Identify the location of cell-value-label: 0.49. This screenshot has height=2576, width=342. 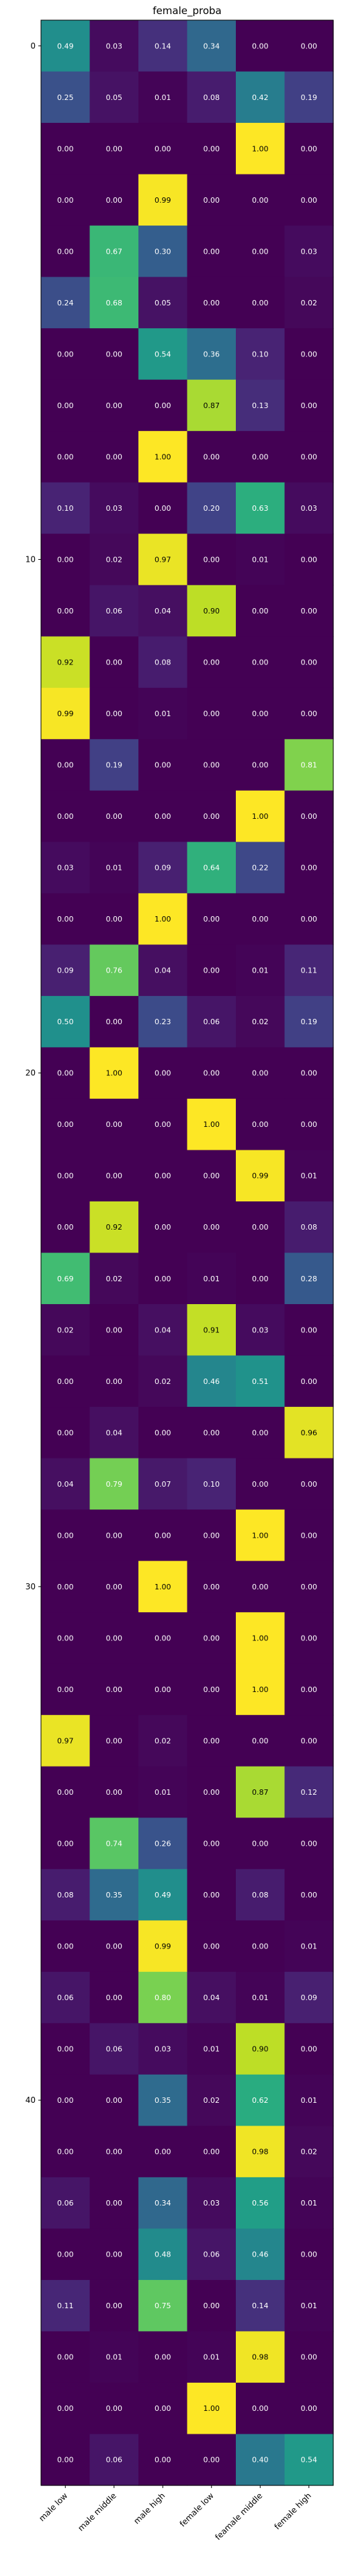
(163, 1895).